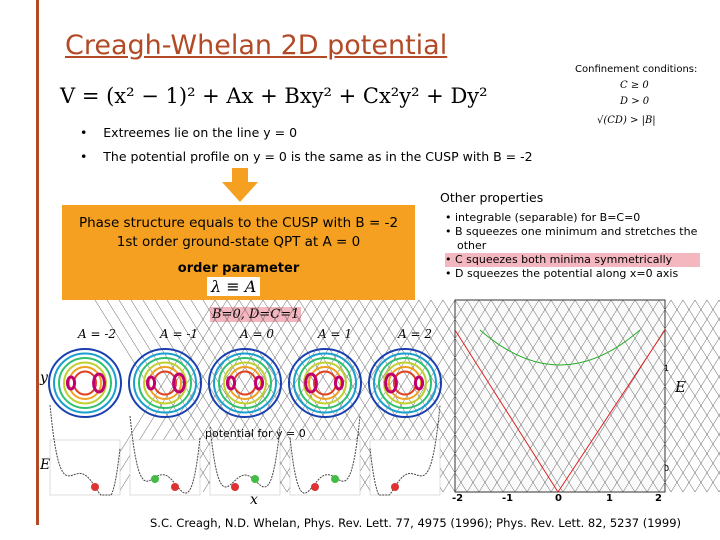 The height and width of the screenshot is (540, 720). Describe the element at coordinates (626, 120) in the screenshot. I see `condition: √(CD) > |B|` at that location.